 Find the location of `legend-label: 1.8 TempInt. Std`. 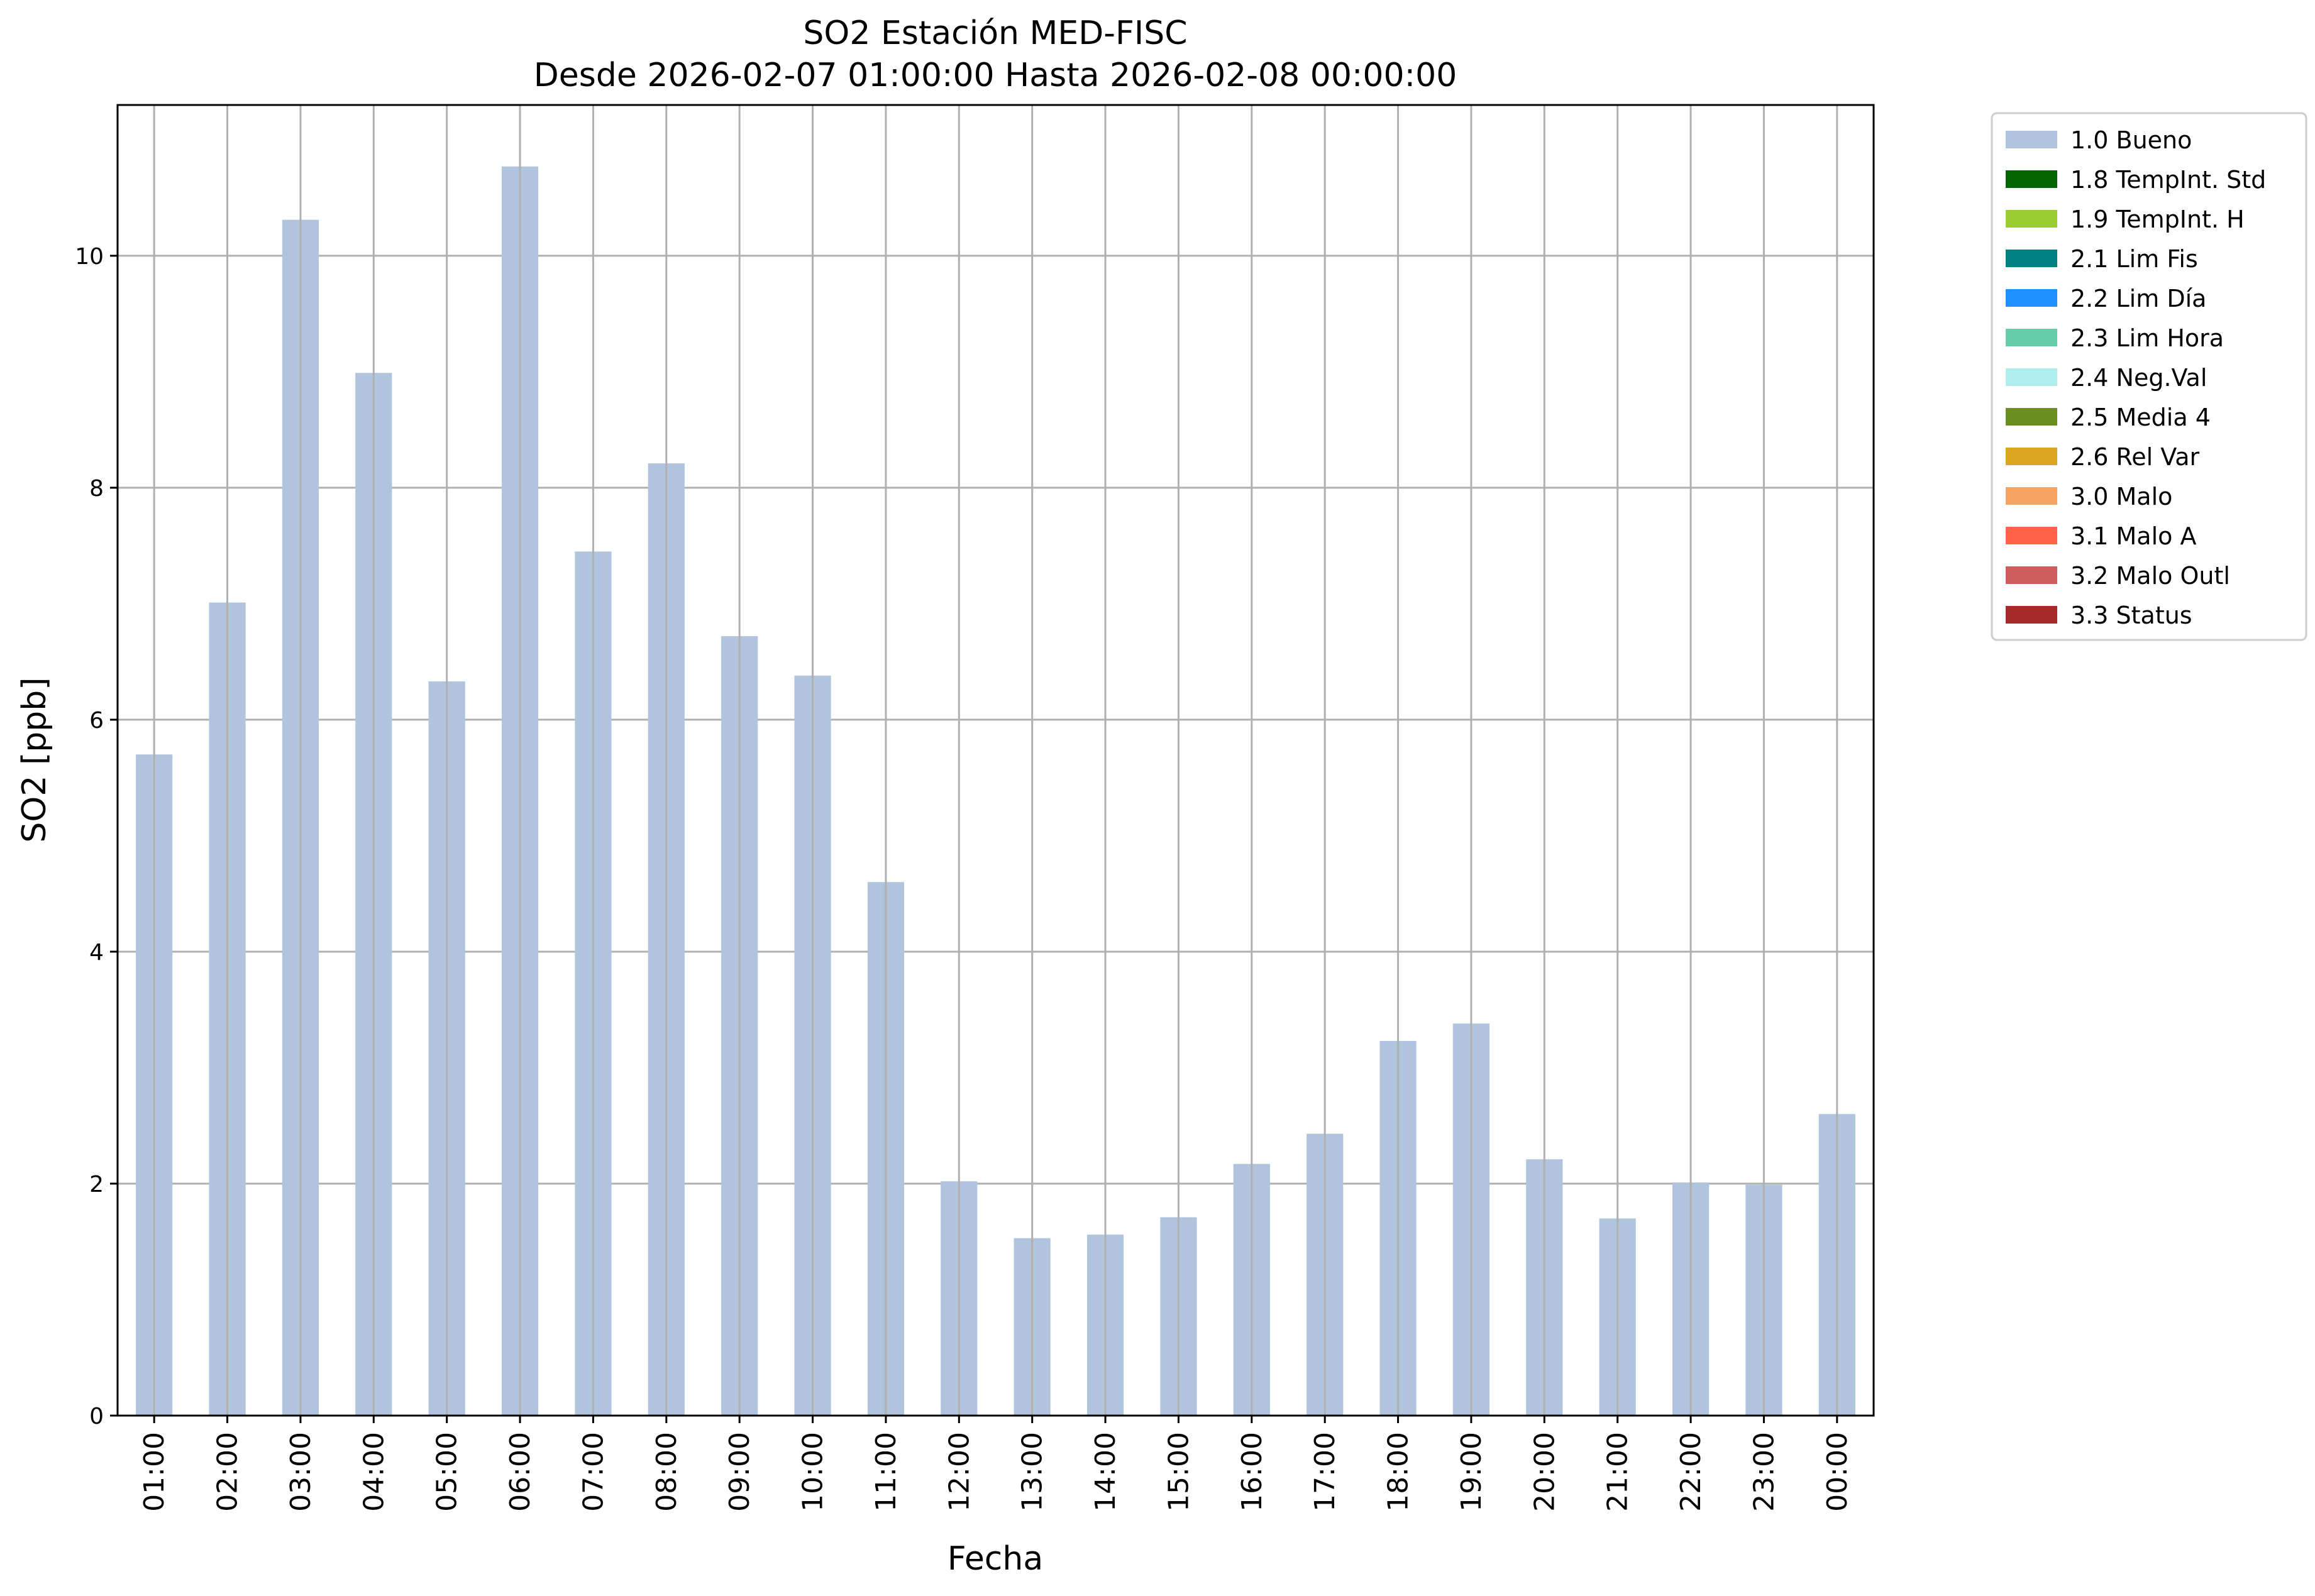

legend-label: 1.8 TempInt. Std is located at coordinates (2168, 180).